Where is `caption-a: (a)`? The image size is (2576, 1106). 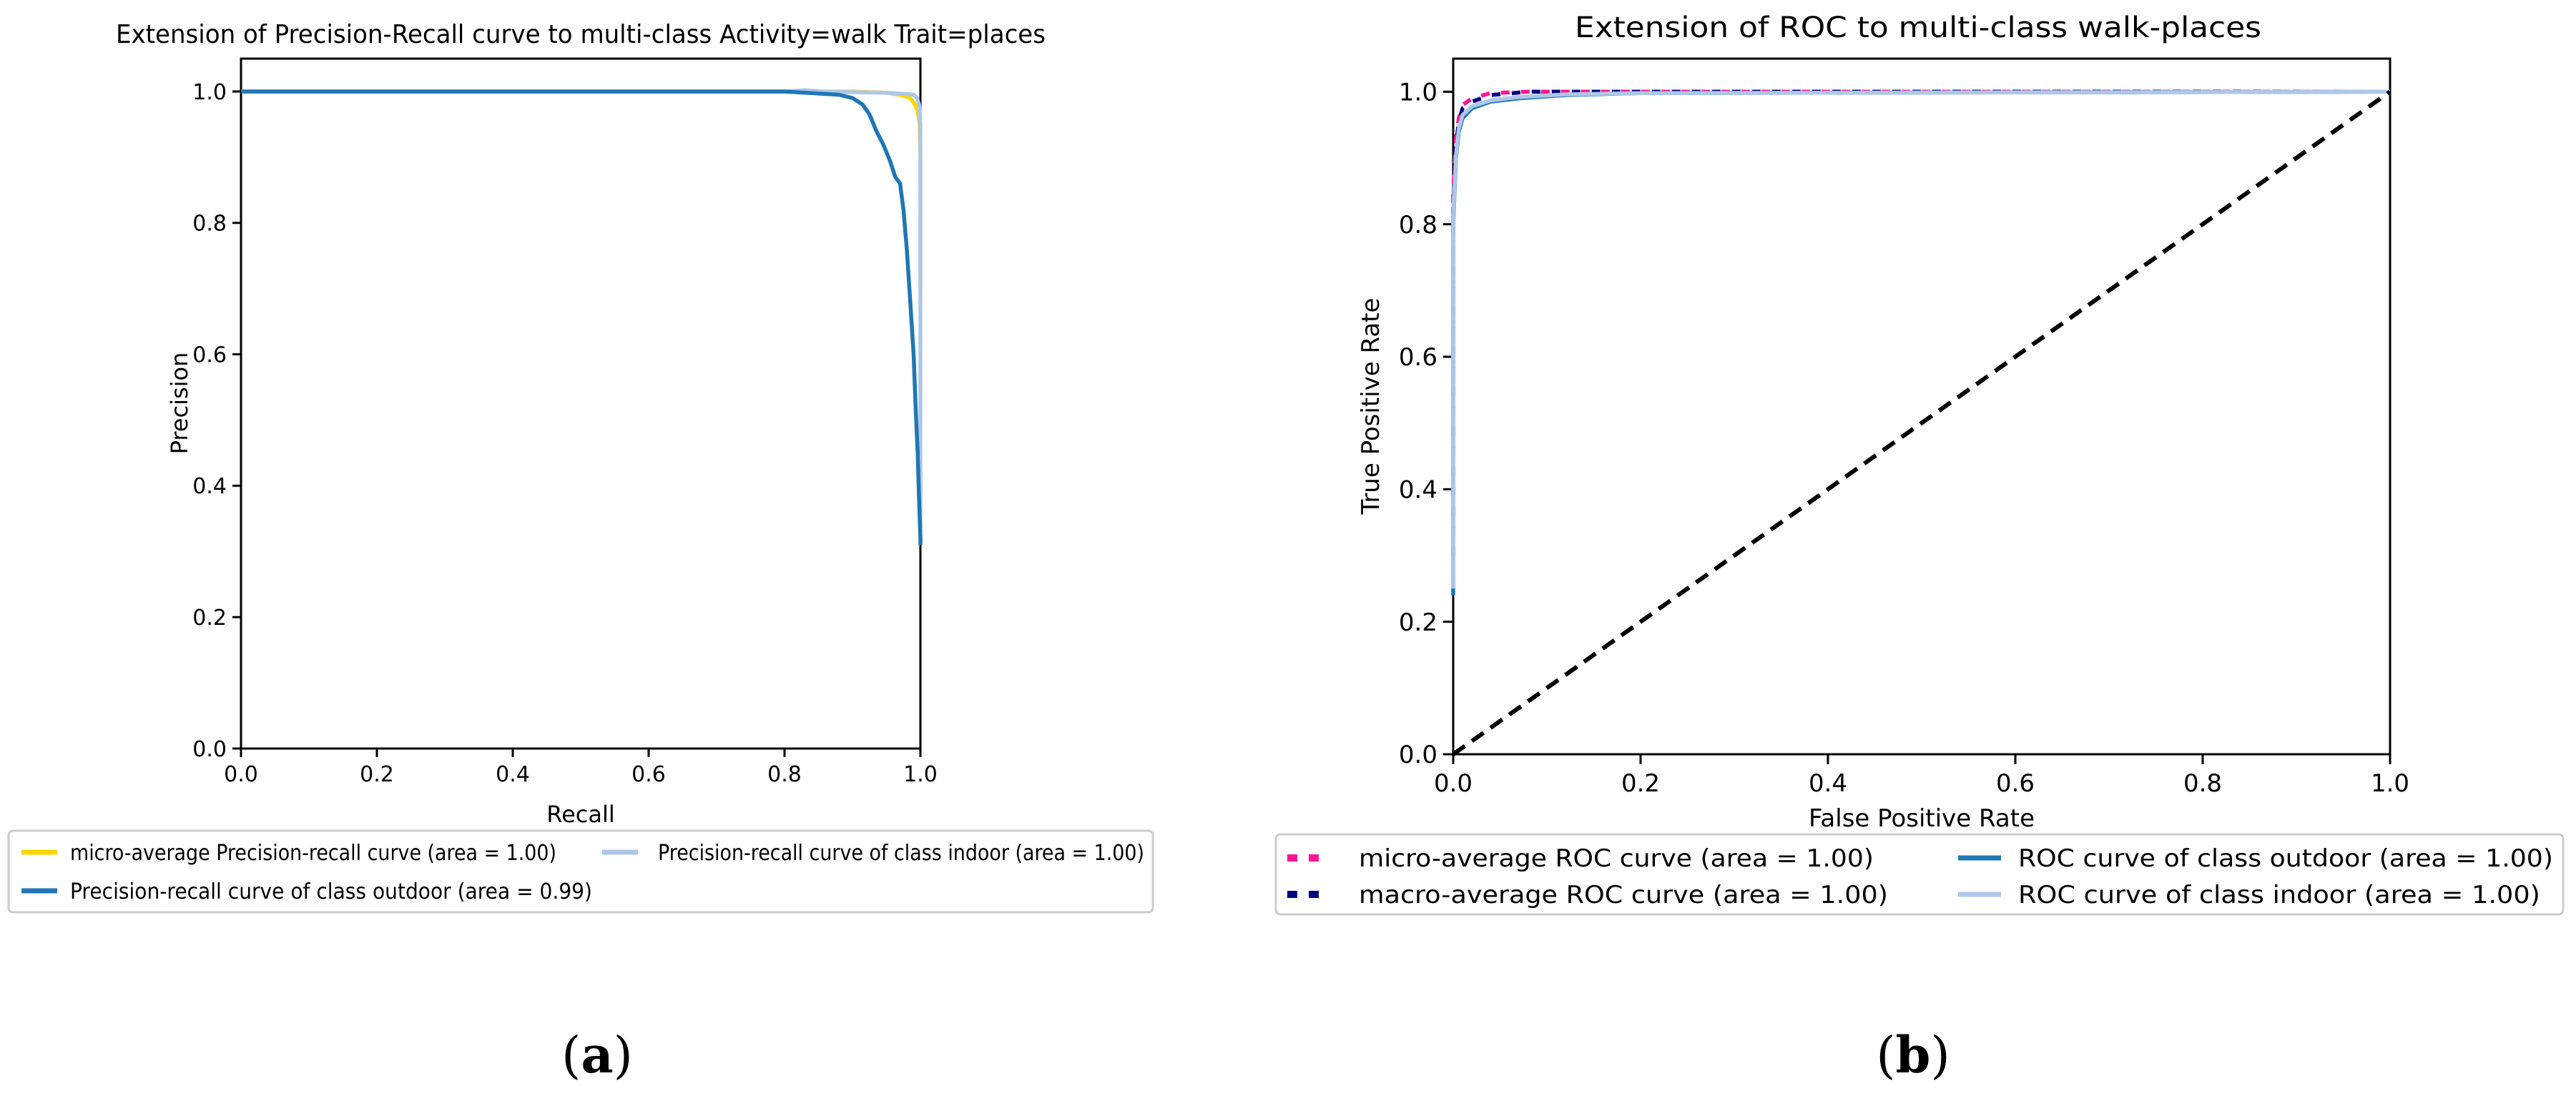
caption-a: (a) is located at coordinates (597, 1055).